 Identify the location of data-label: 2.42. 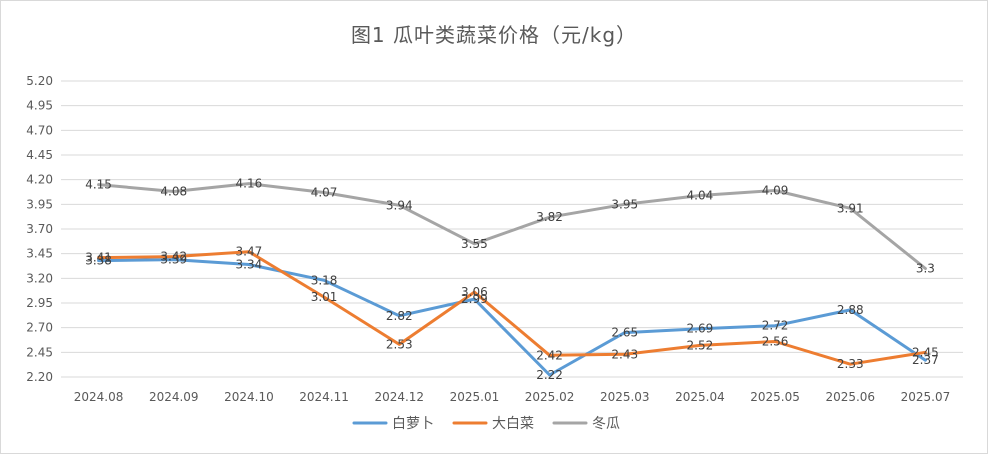
(549, 355).